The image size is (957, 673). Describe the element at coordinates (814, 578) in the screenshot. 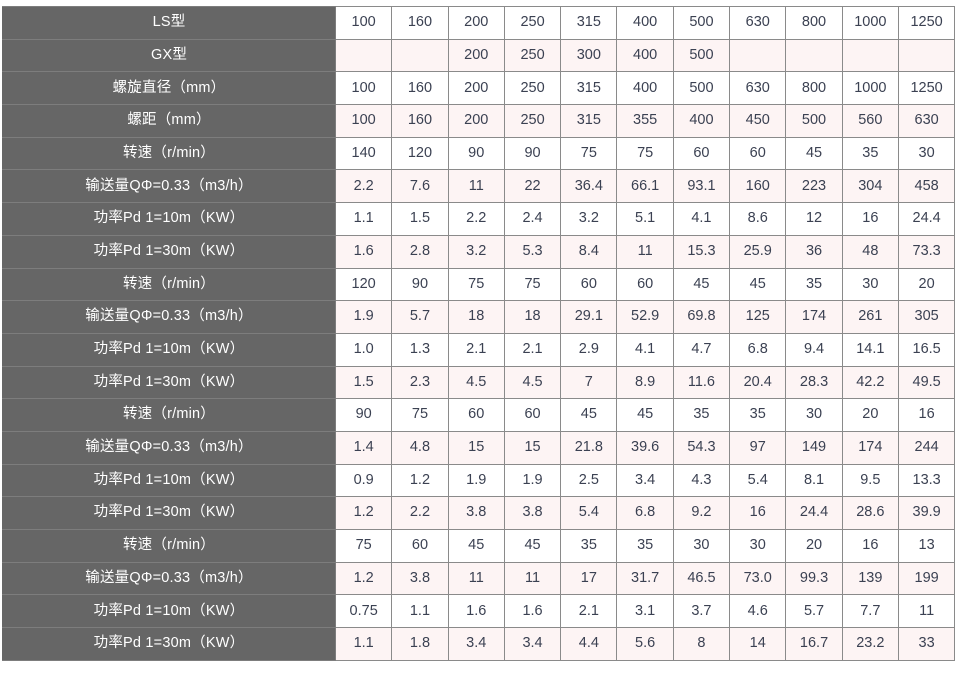

I see `table-cell: 99.3` at that location.